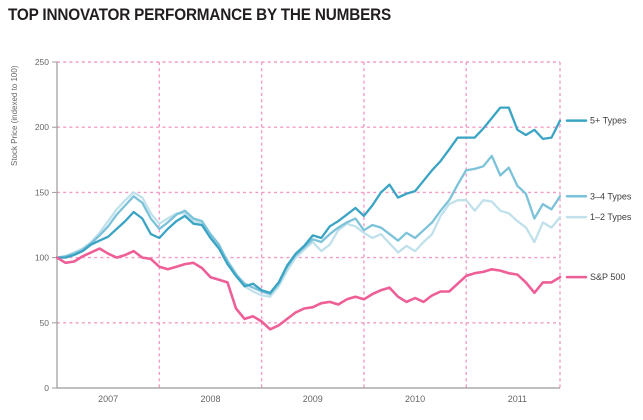  I want to click on y-axis-label: Stock Price (indexed to 100), so click(14, 115).